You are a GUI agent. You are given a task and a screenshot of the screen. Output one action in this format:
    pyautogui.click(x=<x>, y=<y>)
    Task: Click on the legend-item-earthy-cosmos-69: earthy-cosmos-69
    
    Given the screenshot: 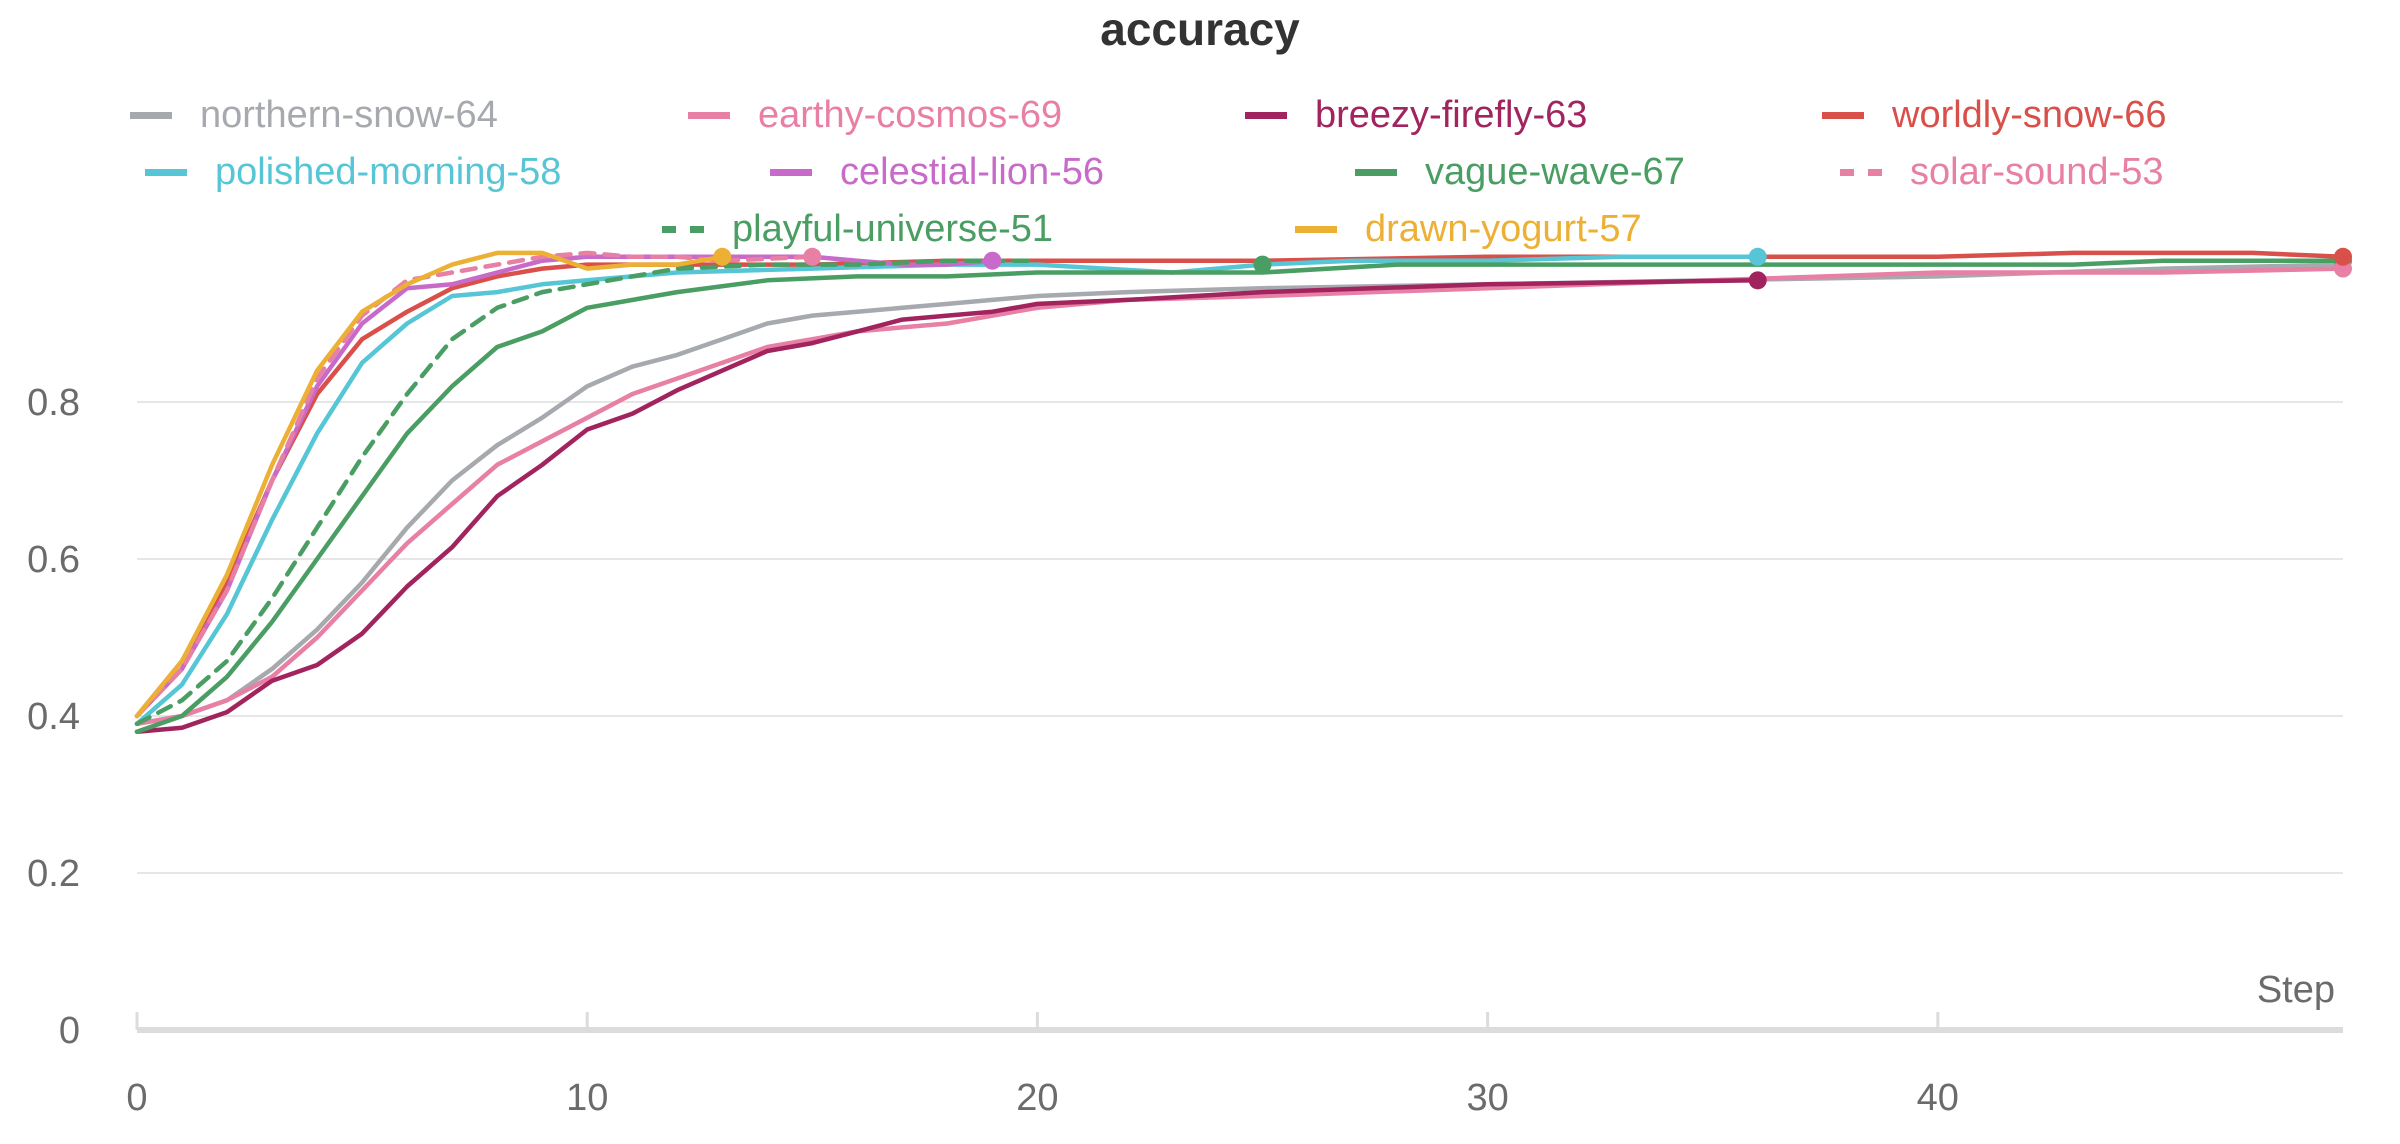 What is the action you would take?
    pyautogui.click(x=875, y=115)
    